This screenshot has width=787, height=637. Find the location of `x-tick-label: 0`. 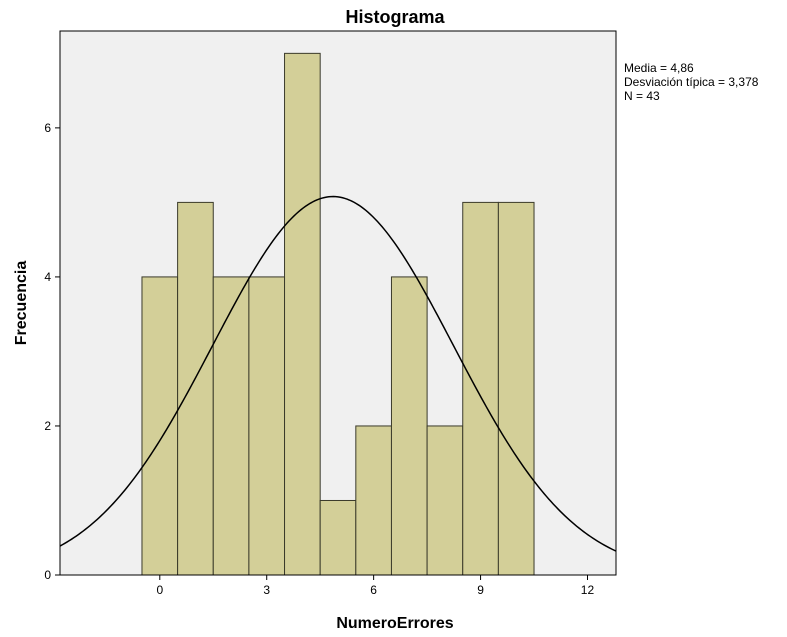

x-tick-label: 0 is located at coordinates (159, 590).